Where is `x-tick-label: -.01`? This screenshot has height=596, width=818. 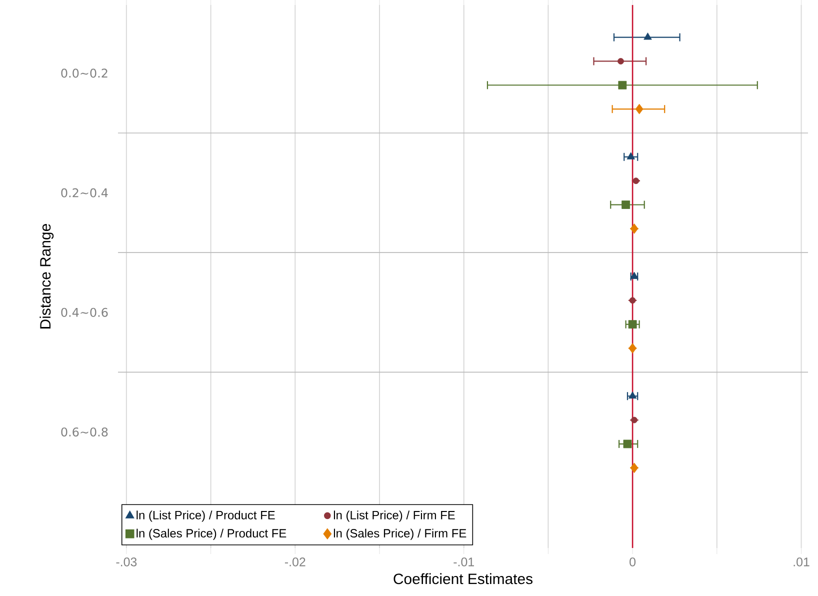 x-tick-label: -.01 is located at coordinates (464, 562).